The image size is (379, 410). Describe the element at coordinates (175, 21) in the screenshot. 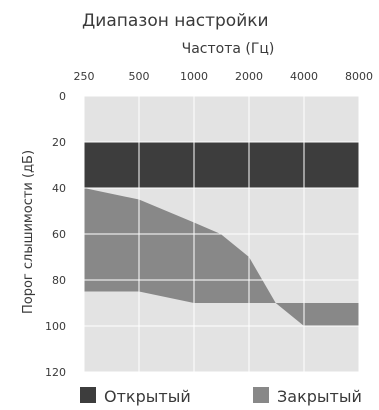

I see `chart-title: Диапазон настройки` at that location.